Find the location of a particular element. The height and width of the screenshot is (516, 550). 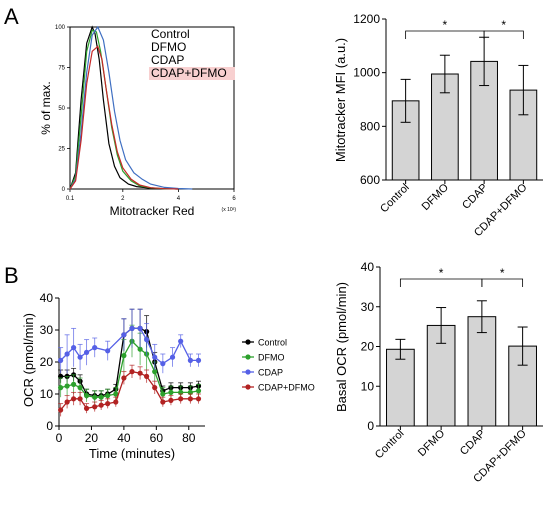

y-tick-label: 800 is located at coordinates (370, 126).